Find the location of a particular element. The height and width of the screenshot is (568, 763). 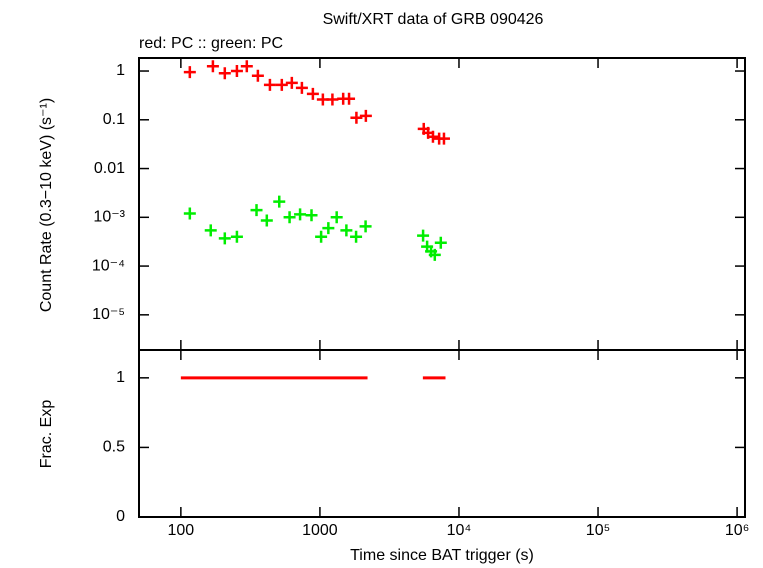

y-tick-label: 0.5 is located at coordinates (114, 447).